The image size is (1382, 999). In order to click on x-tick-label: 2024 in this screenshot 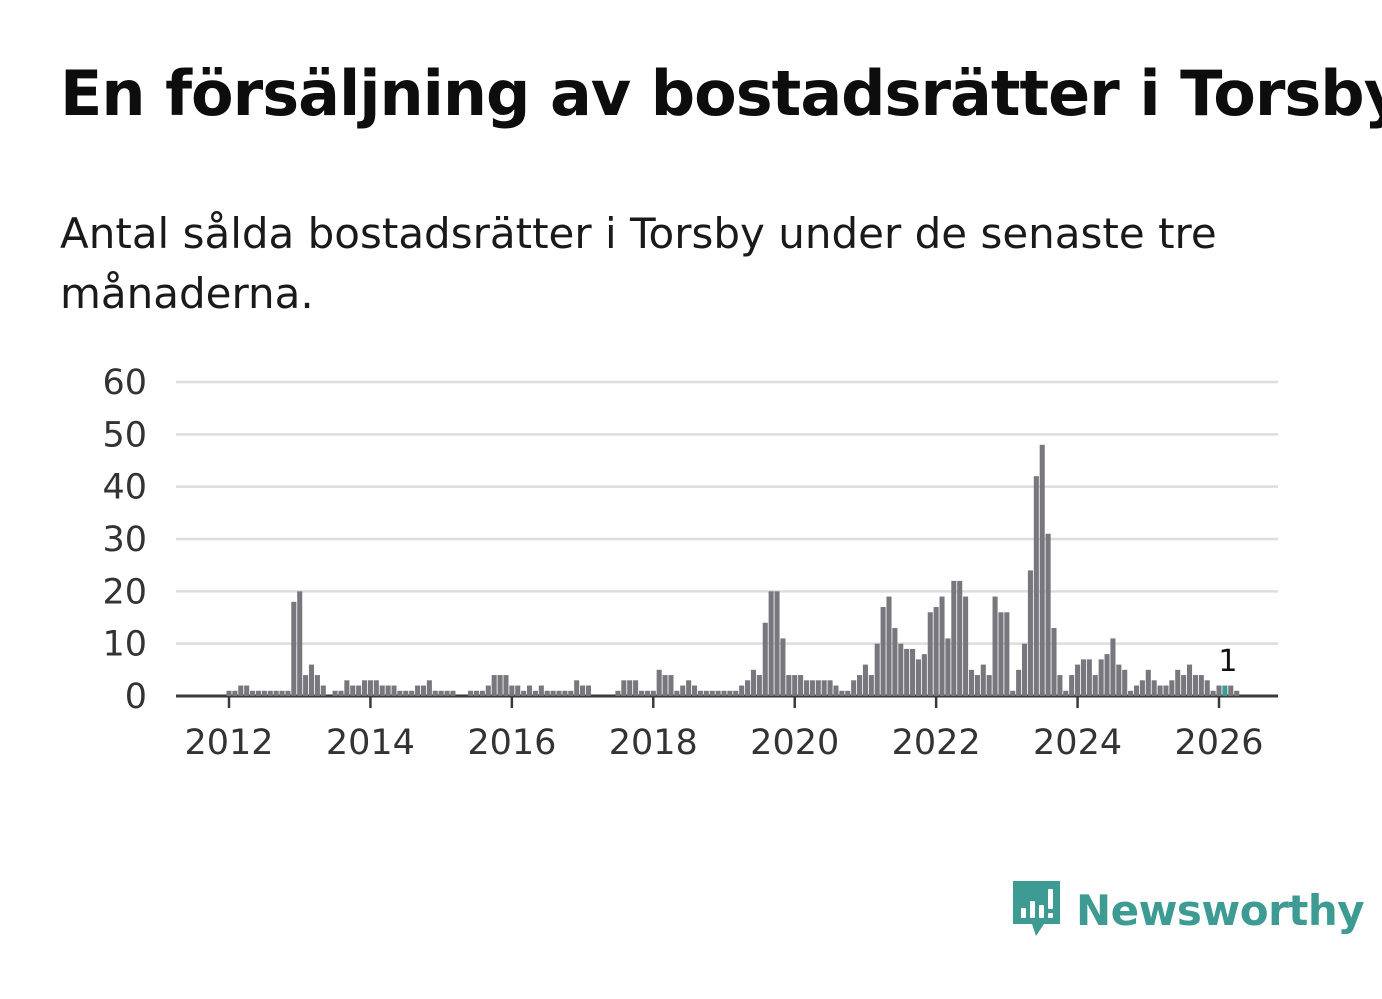, I will do `click(1077, 743)`.